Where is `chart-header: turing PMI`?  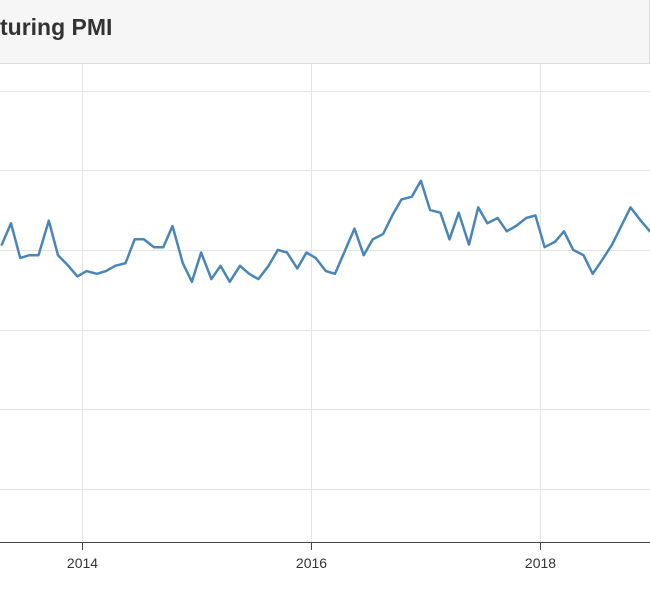 chart-header: turing PMI is located at coordinates (325, 32).